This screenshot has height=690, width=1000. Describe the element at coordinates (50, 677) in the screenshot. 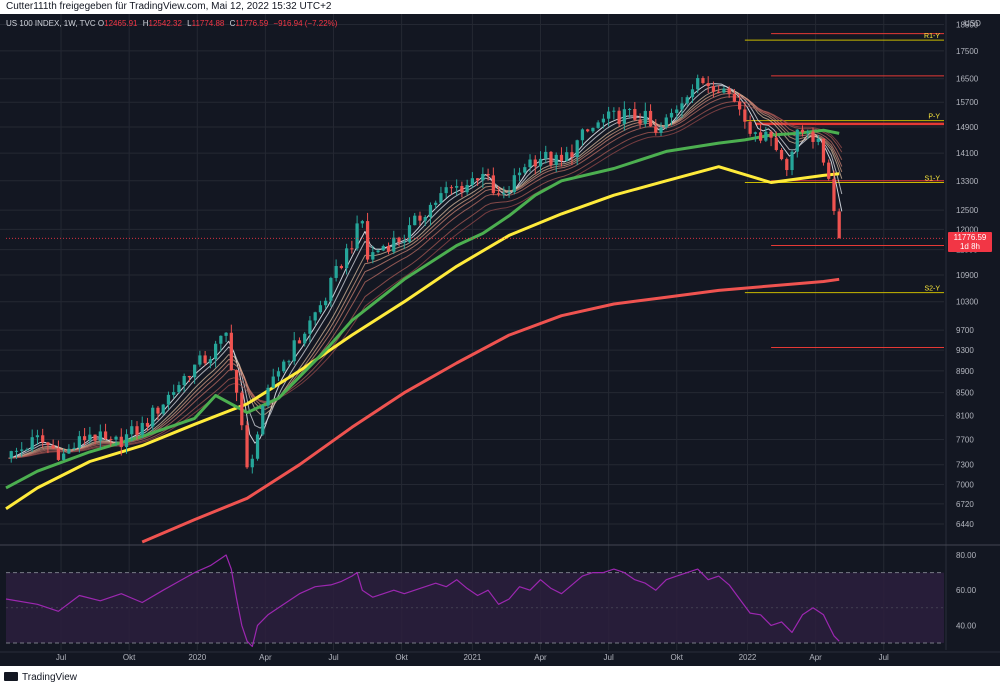

I see `tradingview-logo-text: TradingView` at that location.